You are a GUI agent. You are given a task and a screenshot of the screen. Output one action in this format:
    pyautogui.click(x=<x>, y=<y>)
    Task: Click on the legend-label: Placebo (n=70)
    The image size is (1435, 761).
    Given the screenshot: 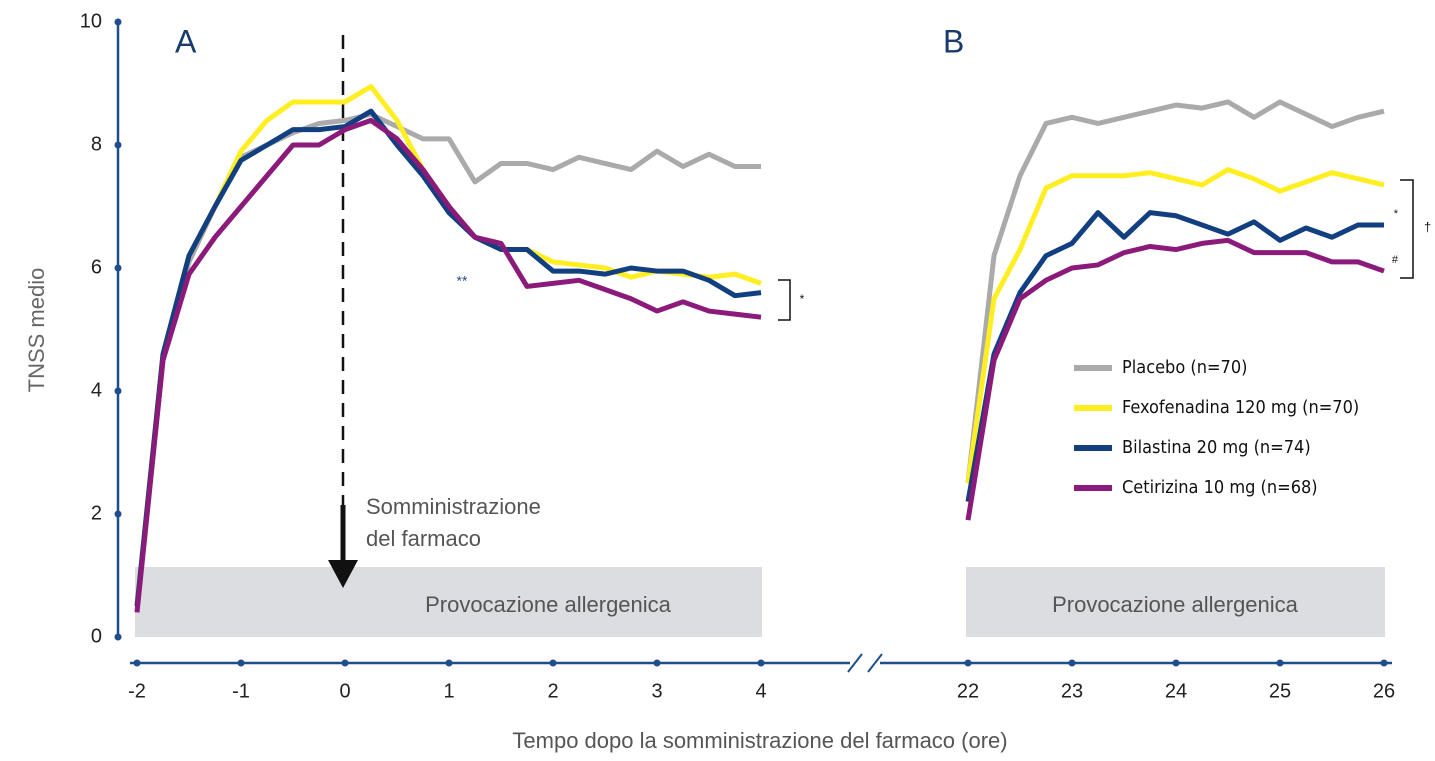 What is the action you would take?
    pyautogui.click(x=1184, y=367)
    